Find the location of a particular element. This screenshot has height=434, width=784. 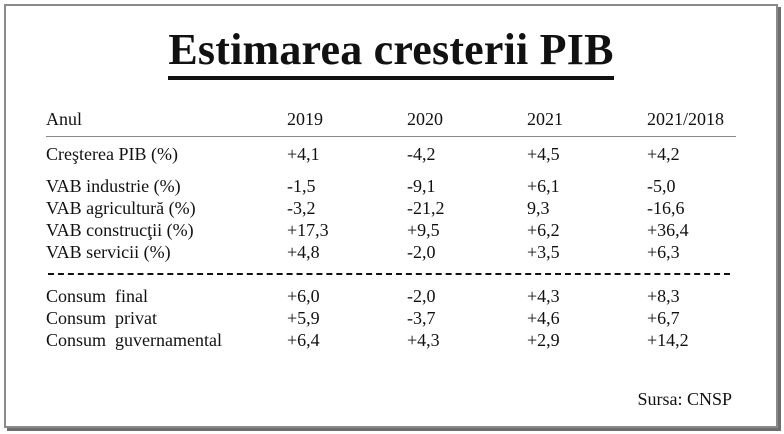

table-row: VAB industrie (%) -1,5 -9,1 +6,1 -5,0 is located at coordinates (391, 186).